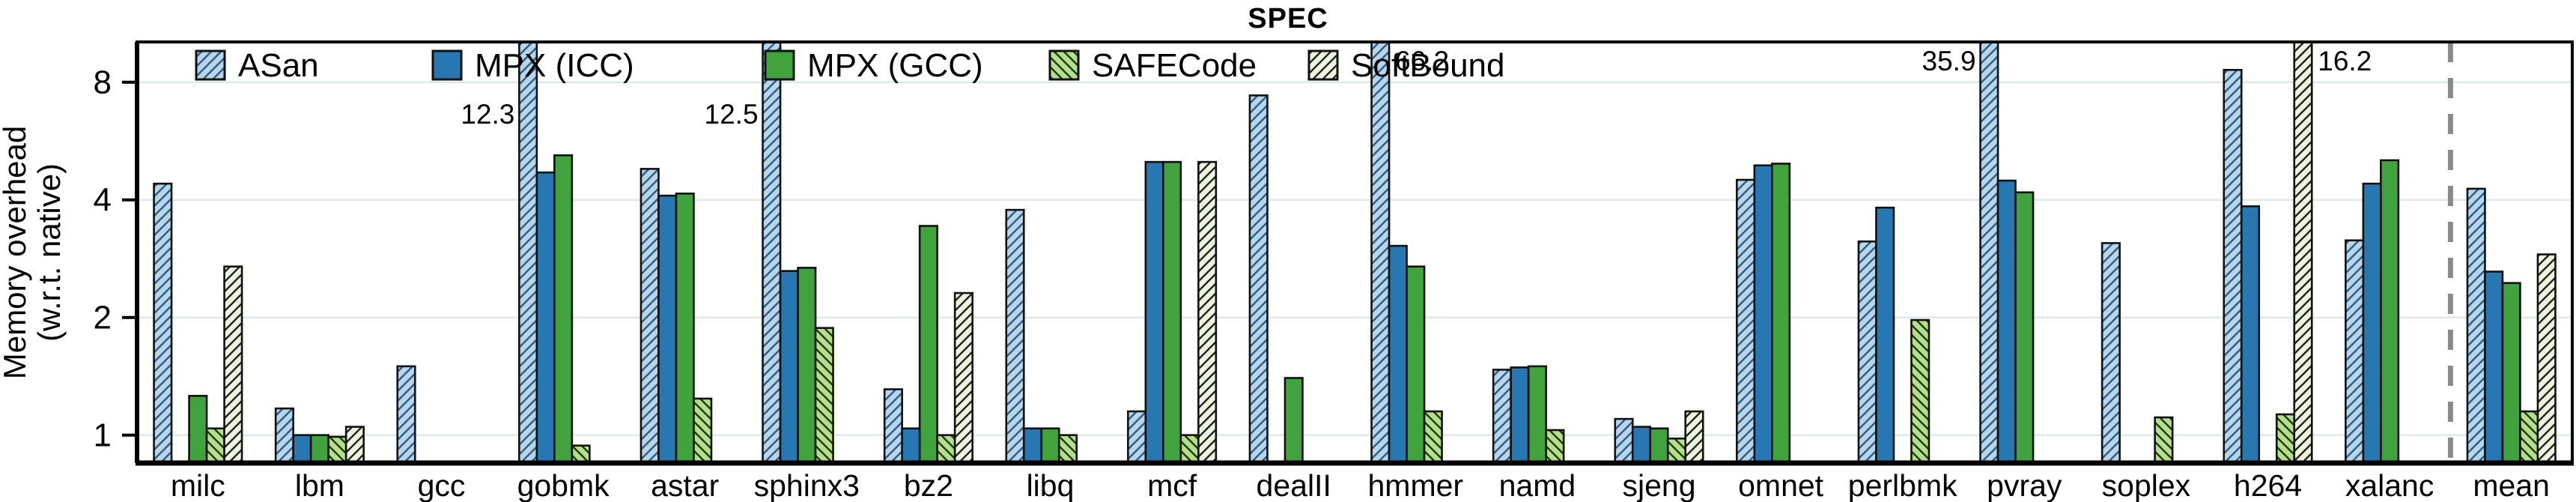  Describe the element at coordinates (1323, 65) in the screenshot. I see `legend-swatch-SoftBound` at that location.